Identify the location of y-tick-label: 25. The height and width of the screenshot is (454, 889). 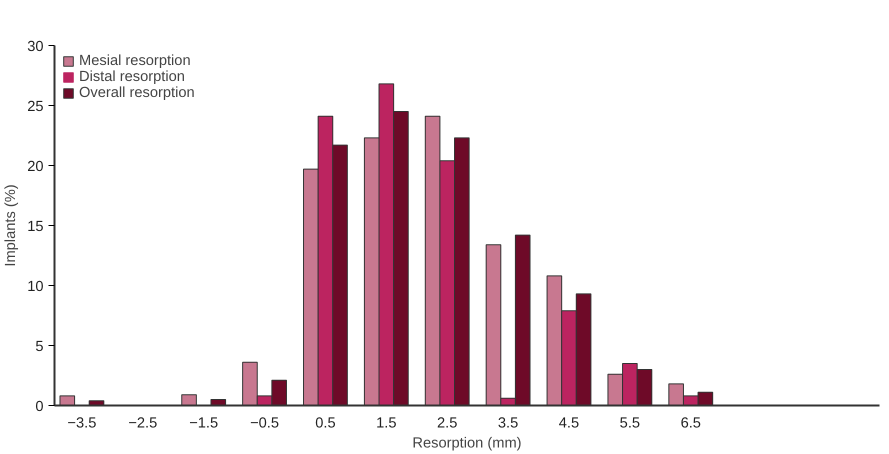
(35, 107).